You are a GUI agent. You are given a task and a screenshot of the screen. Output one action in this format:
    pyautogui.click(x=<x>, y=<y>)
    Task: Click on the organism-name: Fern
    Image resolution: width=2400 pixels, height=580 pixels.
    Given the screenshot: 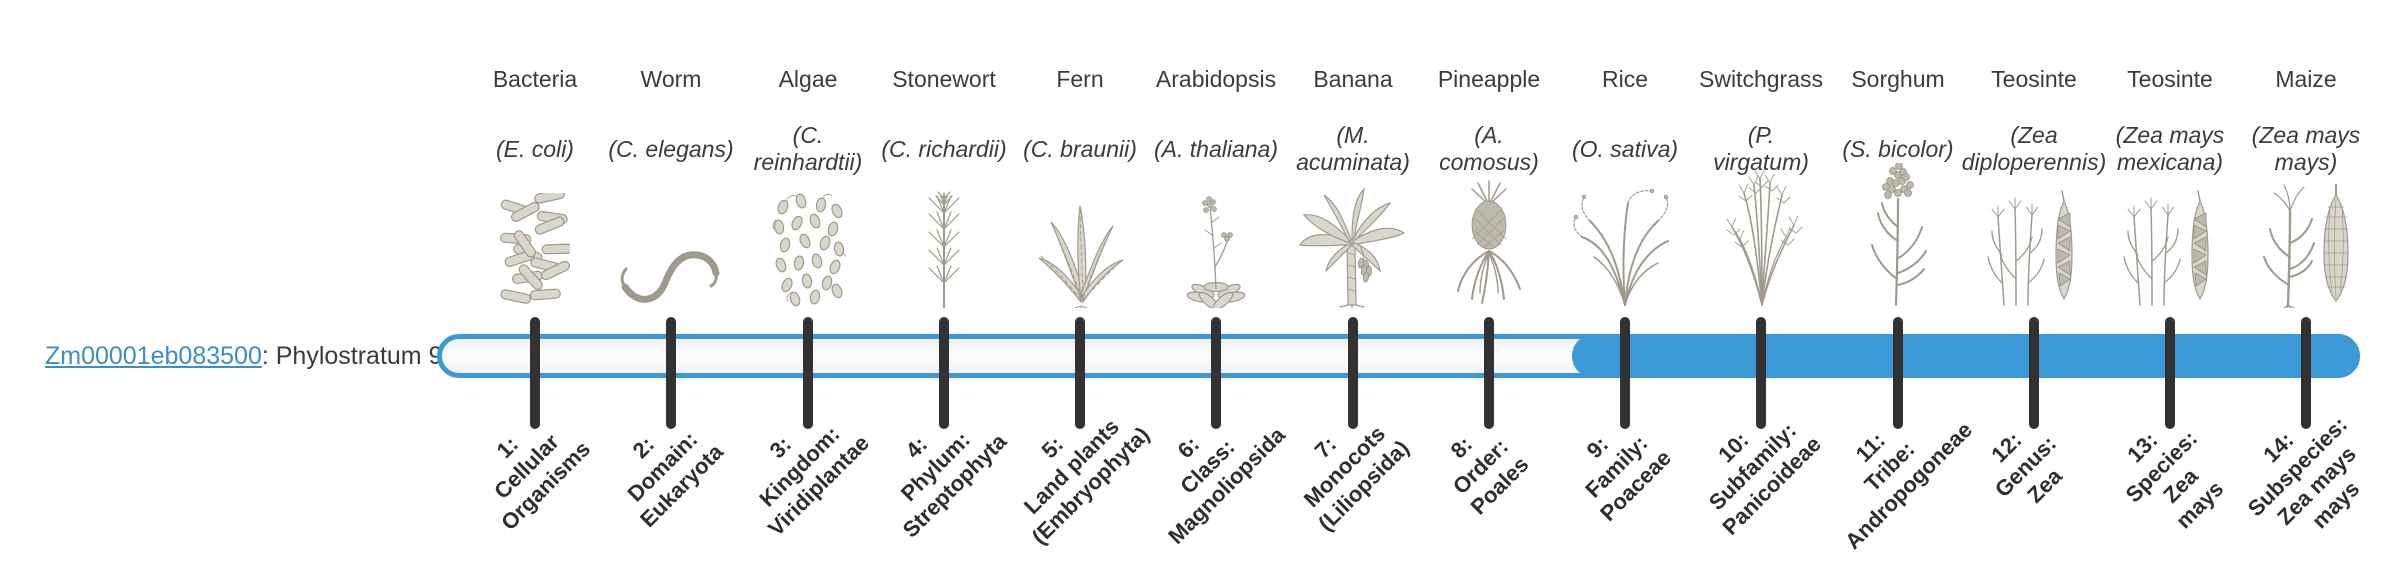 What is the action you would take?
    pyautogui.click(x=1080, y=79)
    